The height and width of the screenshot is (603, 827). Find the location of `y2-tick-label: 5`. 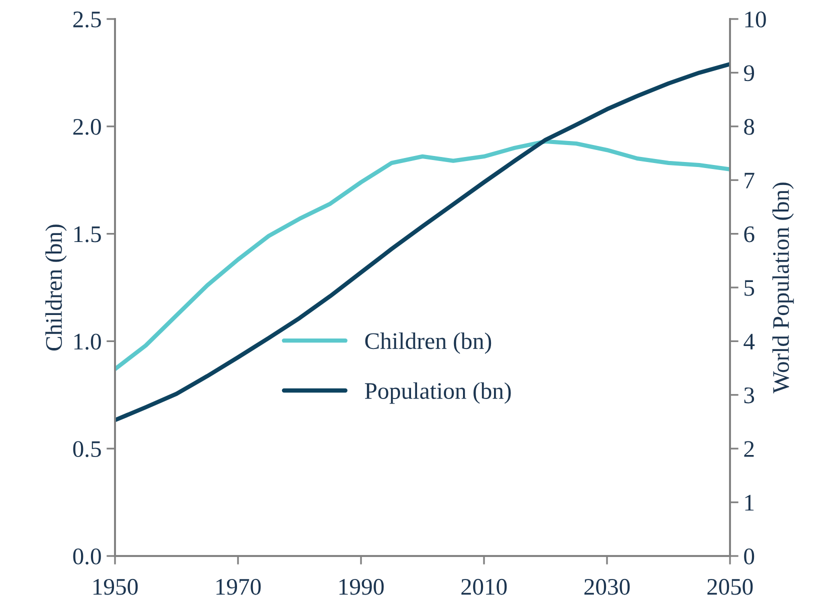

y2-tick-label: 5 is located at coordinates (749, 288).